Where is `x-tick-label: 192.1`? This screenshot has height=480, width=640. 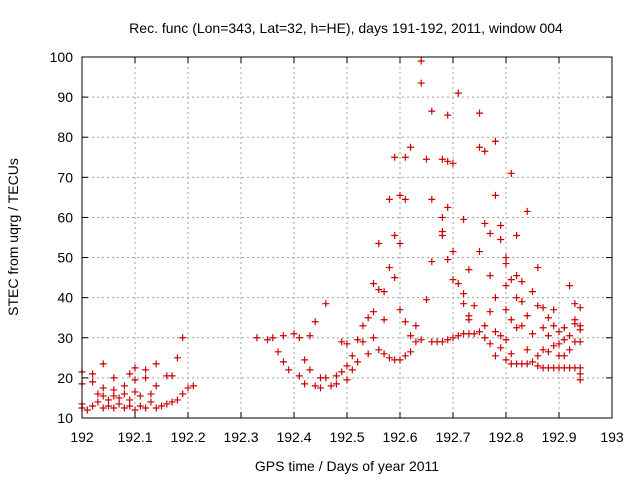
x-tick-label: 192.1 is located at coordinates (134, 437).